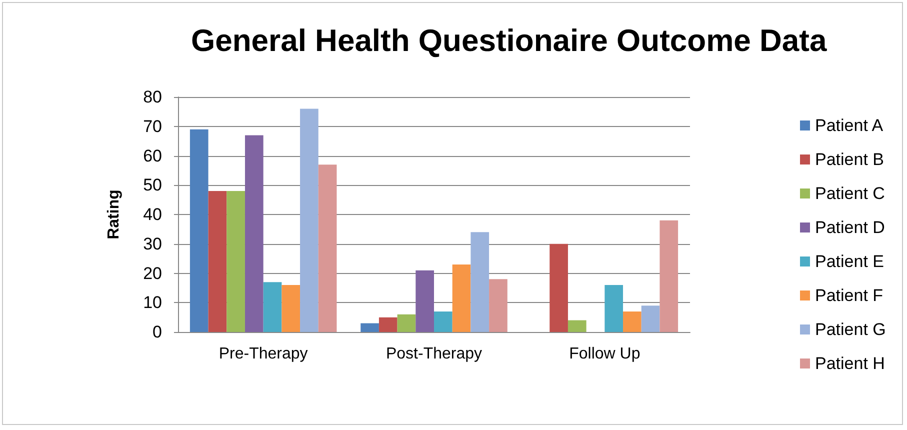  I want to click on legend-label: Patient B, so click(849, 159).